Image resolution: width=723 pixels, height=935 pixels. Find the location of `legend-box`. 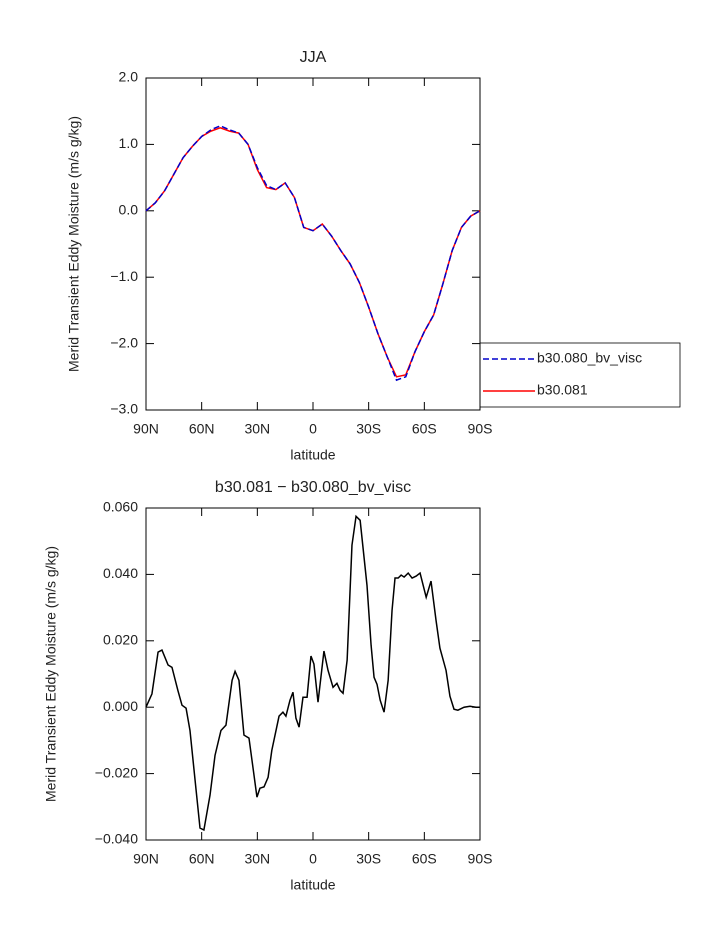

legend-box is located at coordinates (580, 375).